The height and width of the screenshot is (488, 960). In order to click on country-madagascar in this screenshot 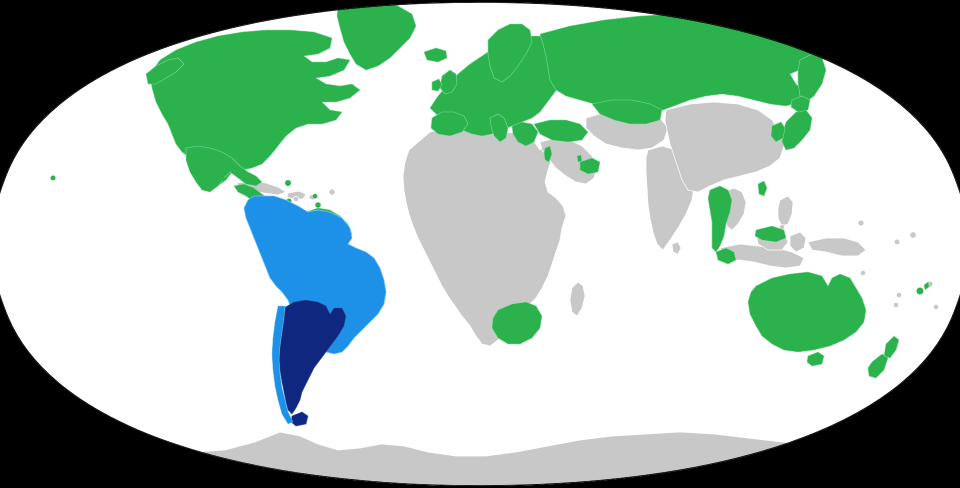, I will do `click(577, 299)`.